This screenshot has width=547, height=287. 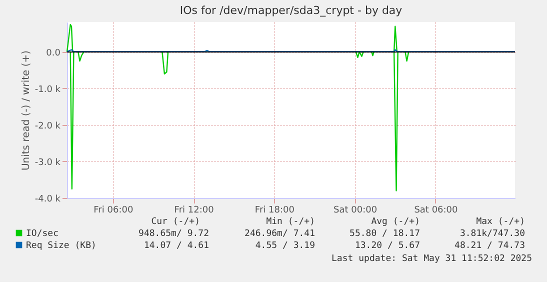 I want to click on y-axis-title: Units read (-) / write (+), so click(x=26, y=110).